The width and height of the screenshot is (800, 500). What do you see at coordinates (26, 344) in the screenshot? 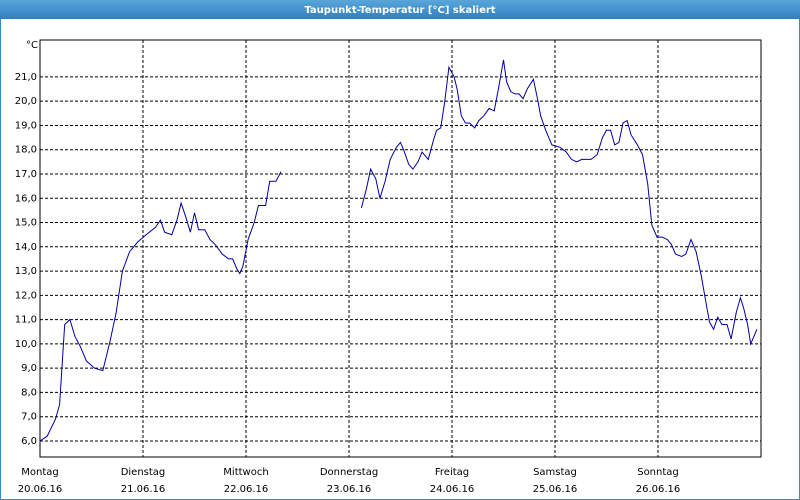
I see `y-tick-label: 10,0` at bounding box center [26, 344].